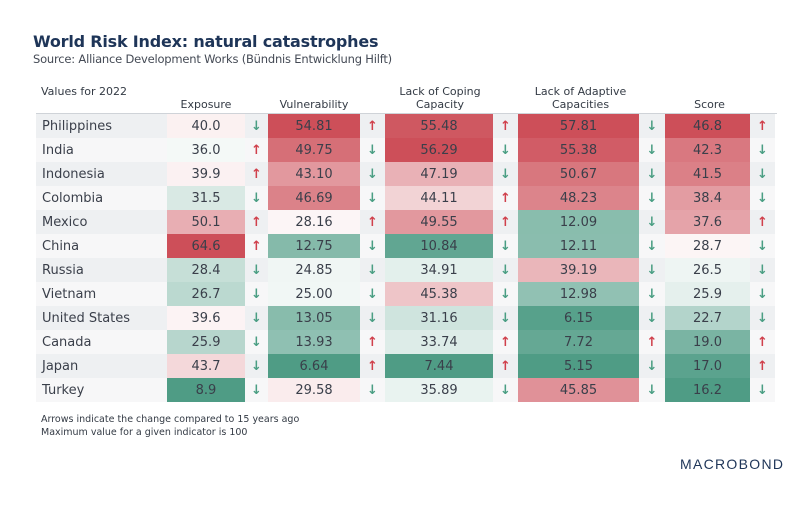 The width and height of the screenshot is (810, 508). What do you see at coordinates (707, 126) in the screenshot?
I see `value-cell-score: 46.8` at bounding box center [707, 126].